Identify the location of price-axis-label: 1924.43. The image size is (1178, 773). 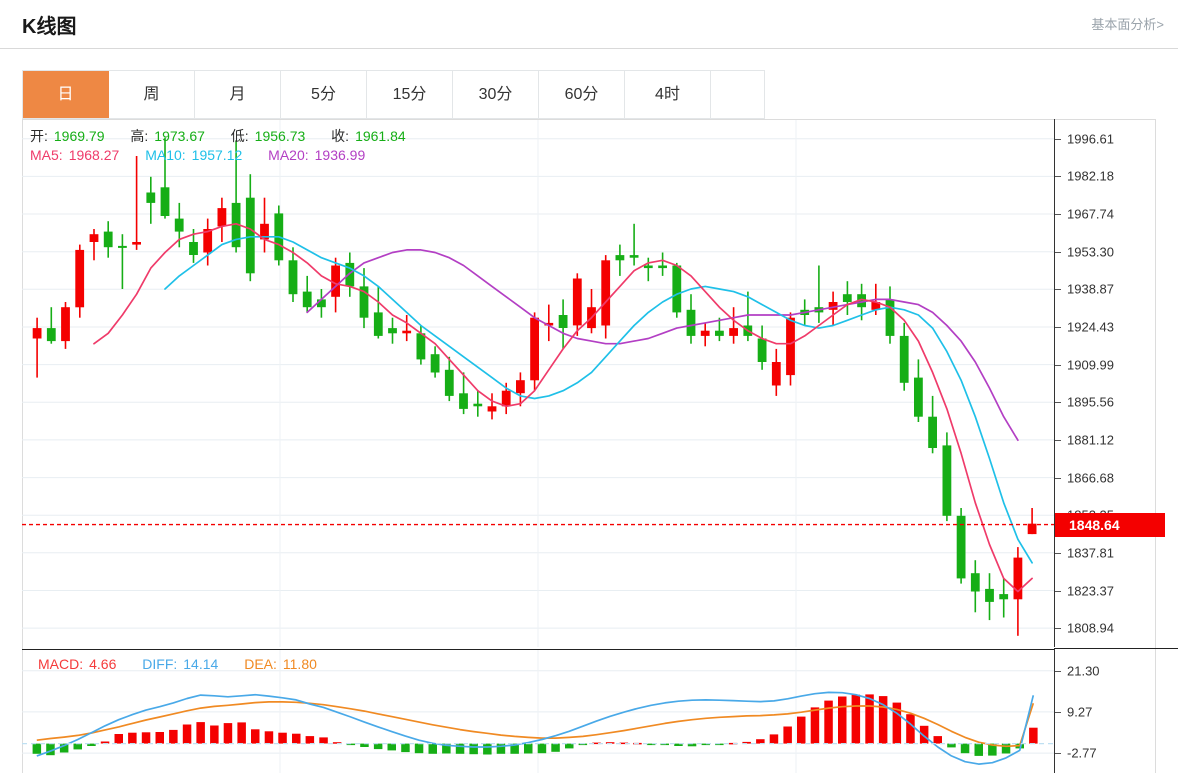
(1090, 327).